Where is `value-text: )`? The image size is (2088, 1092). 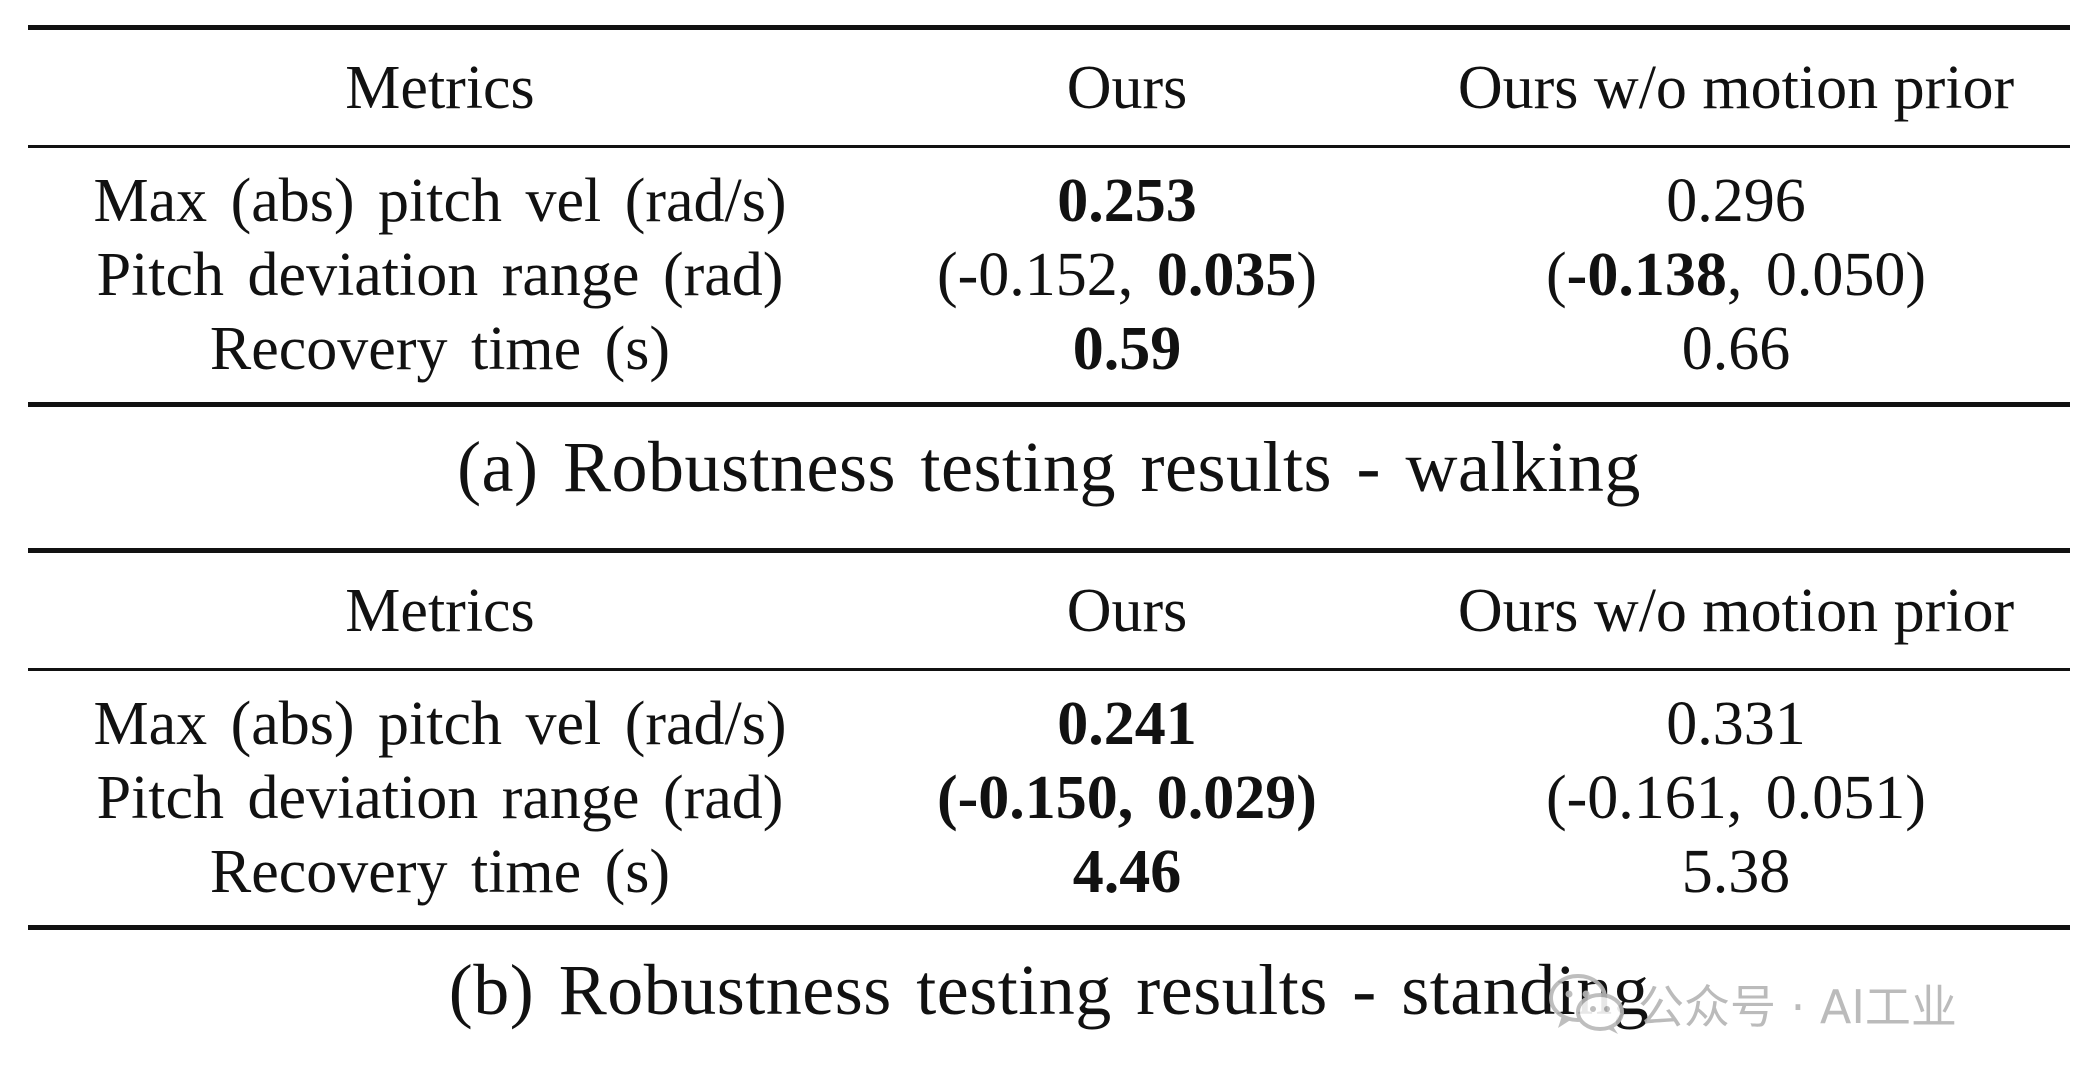
value-text: ) is located at coordinates (1306, 275).